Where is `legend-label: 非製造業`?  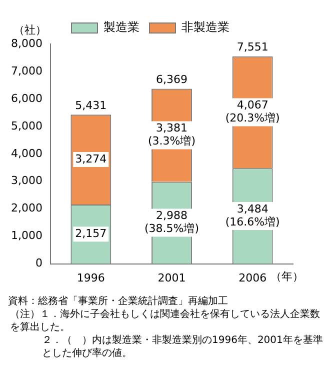 legend-label: 非製造業 is located at coordinates (206, 27).